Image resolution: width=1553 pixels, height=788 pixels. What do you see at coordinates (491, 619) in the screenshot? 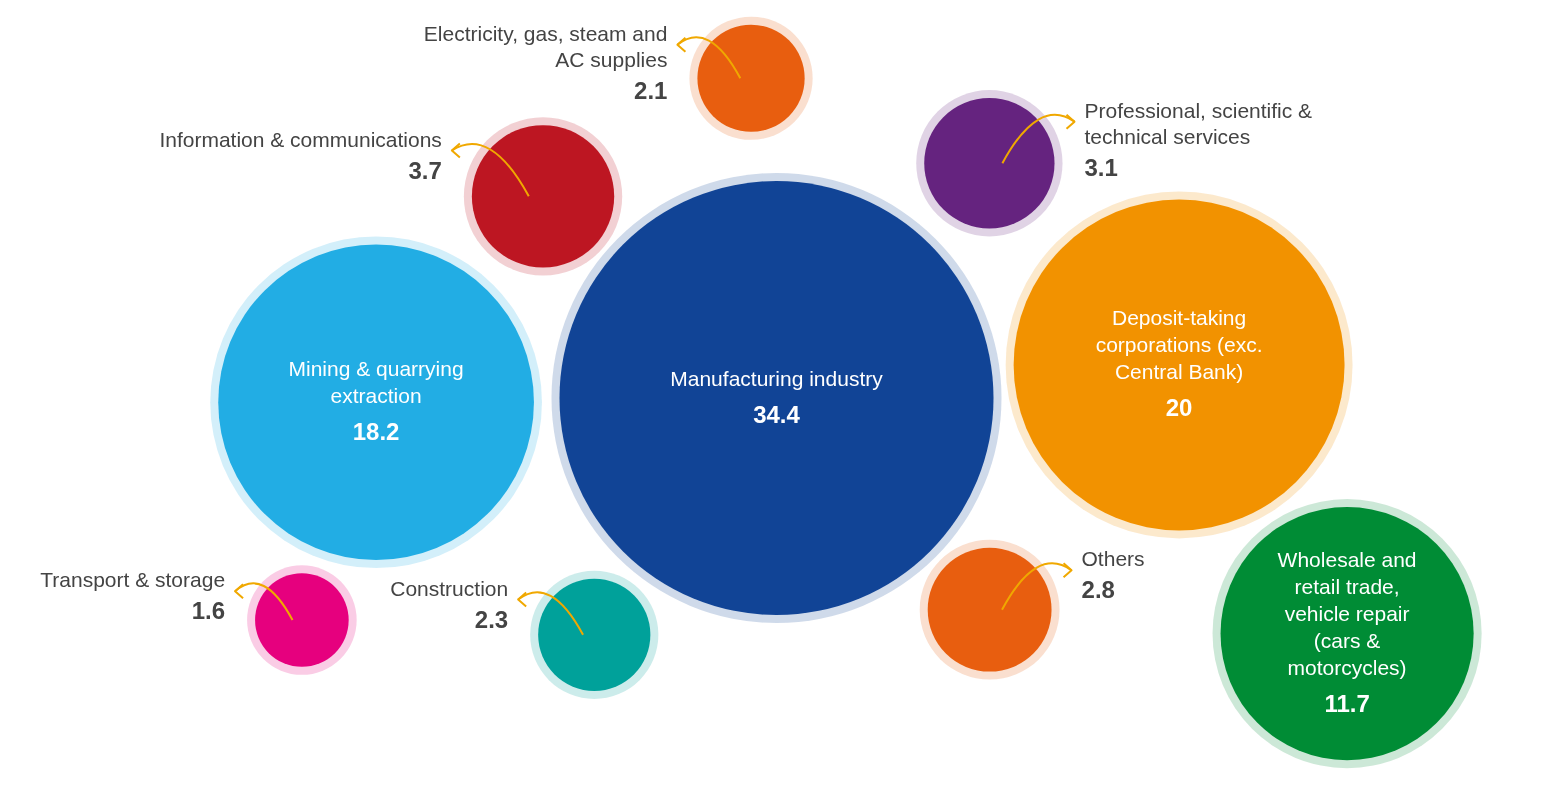
I see `data-label: 2.3` at bounding box center [491, 619].